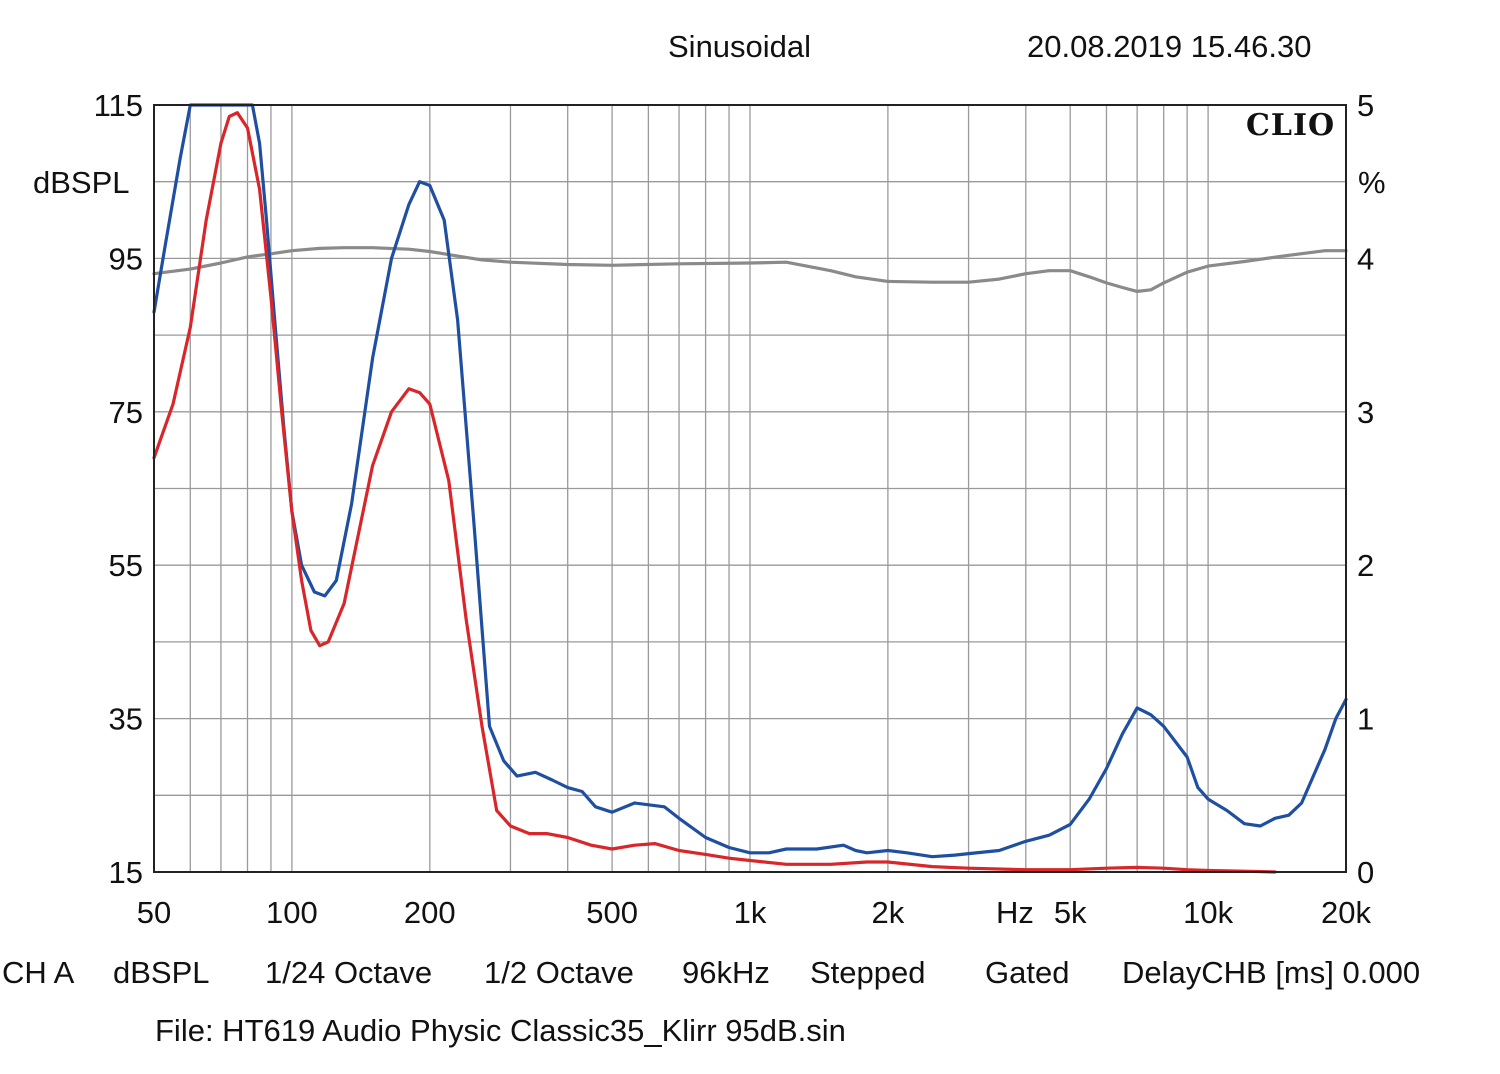 The width and height of the screenshot is (1500, 1074). Describe the element at coordinates (1169, 46) in the screenshot. I see `chart-header-timestamp: 20.08.2019 15.46.30` at that location.